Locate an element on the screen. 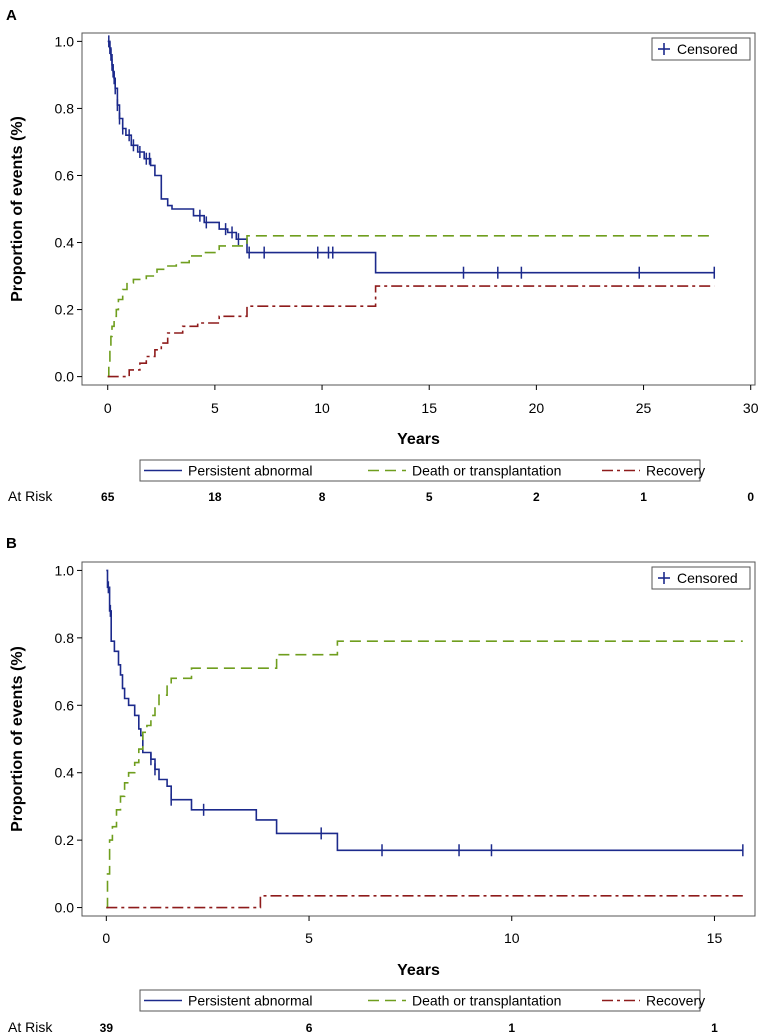 Image resolution: width=765 pixels, height=1034 pixels. at-risk-value: 6 is located at coordinates (309, 1027).